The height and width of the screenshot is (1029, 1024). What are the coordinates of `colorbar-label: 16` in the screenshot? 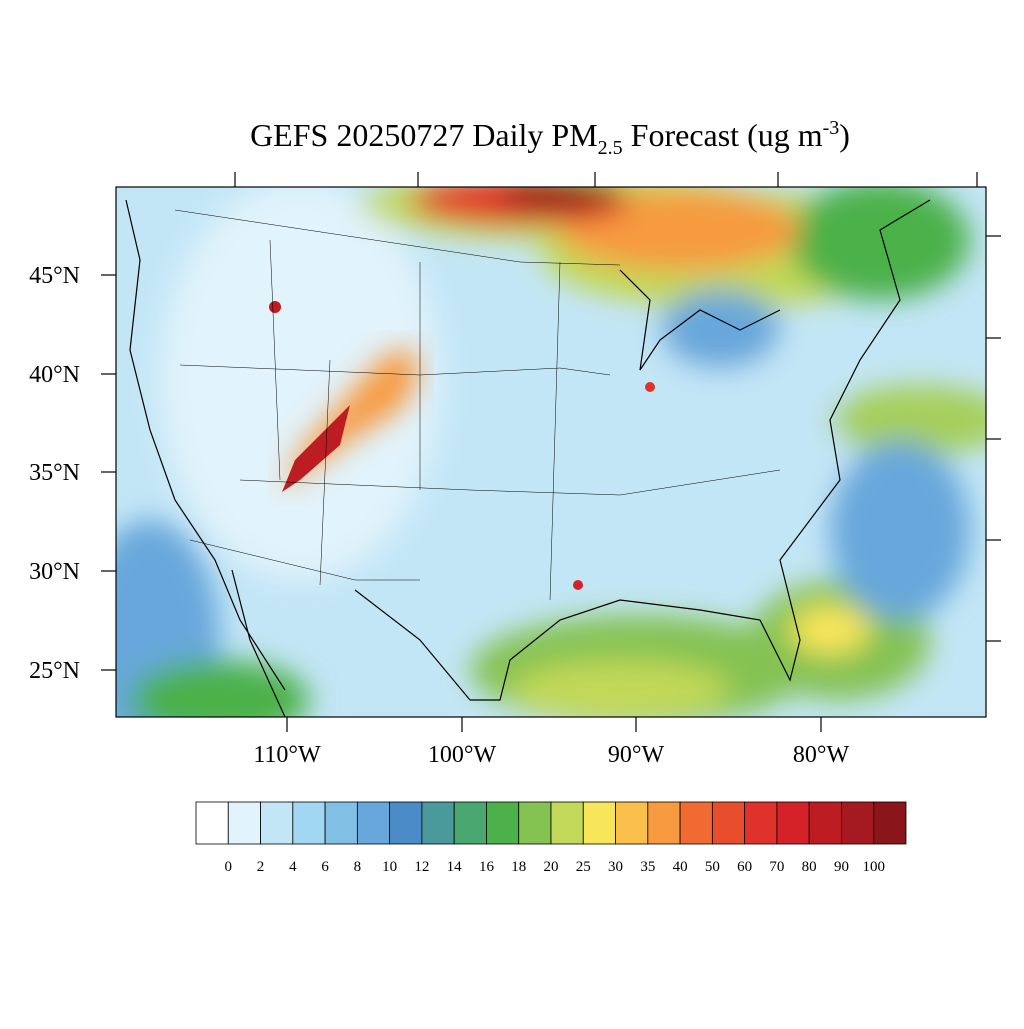 It's located at (487, 867).